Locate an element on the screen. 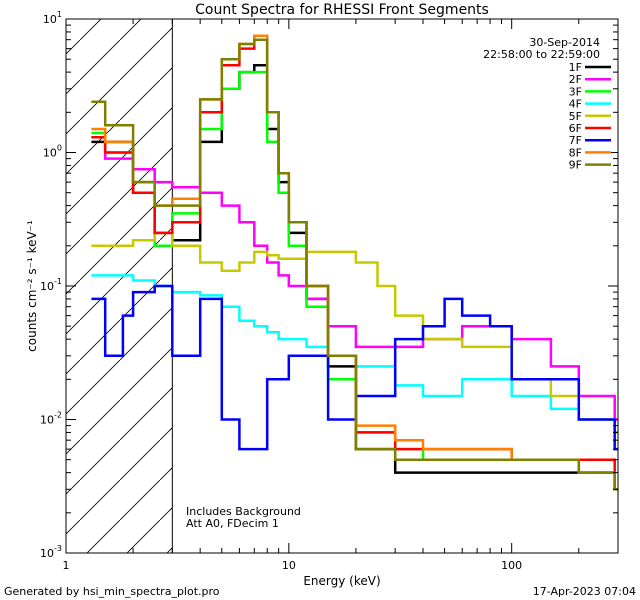 This screenshot has width=640, height=600. legend-label-4f: 4F is located at coordinates (575, 104).